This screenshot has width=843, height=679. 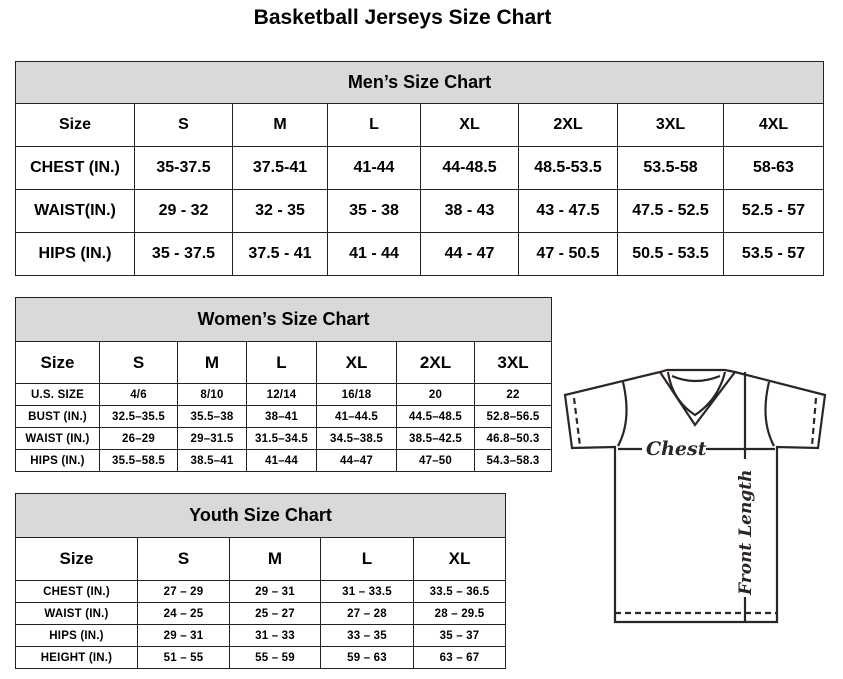 I want to click on table-cell: 48.5-53.5, so click(x=568, y=168).